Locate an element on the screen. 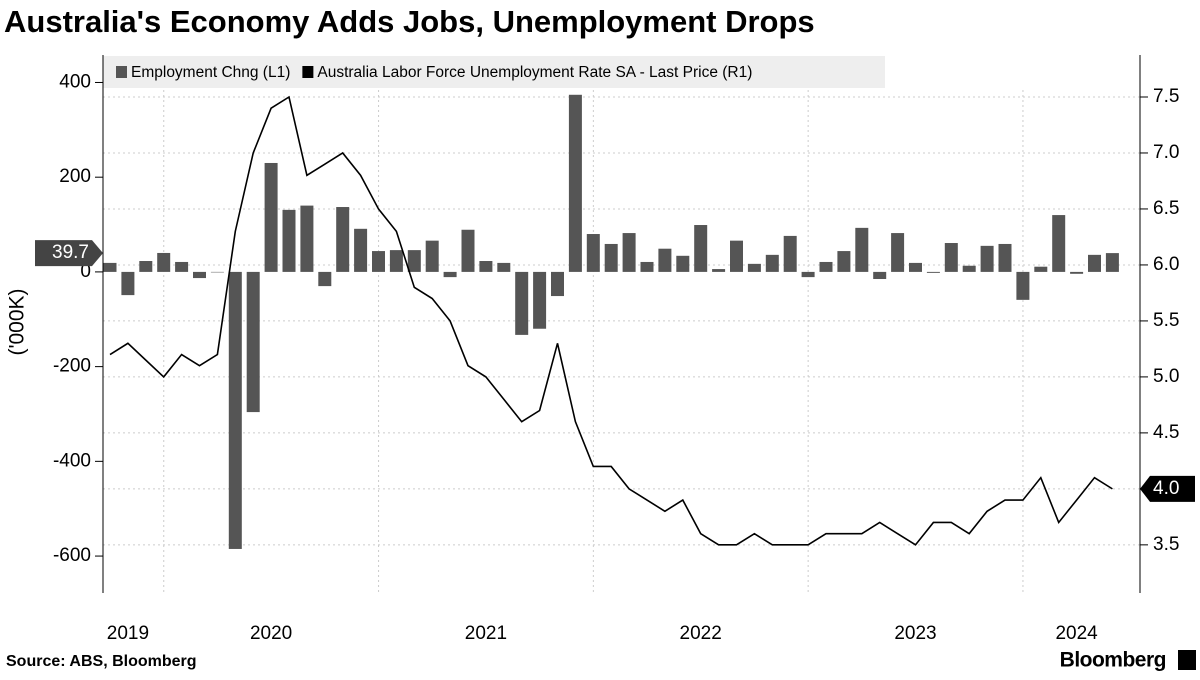 The image size is (1200, 680). value-label: 4.0 is located at coordinates (1166, 488).